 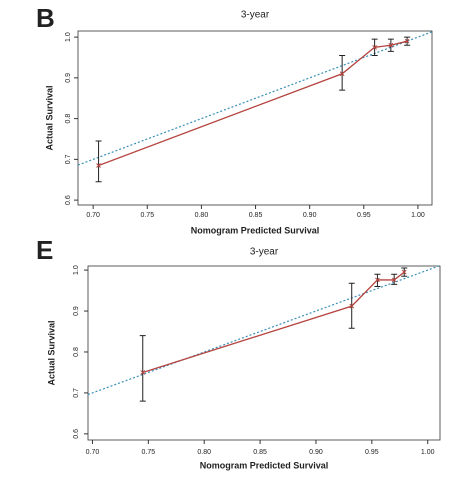 I want to click on panel-label: E, so click(x=44, y=250).